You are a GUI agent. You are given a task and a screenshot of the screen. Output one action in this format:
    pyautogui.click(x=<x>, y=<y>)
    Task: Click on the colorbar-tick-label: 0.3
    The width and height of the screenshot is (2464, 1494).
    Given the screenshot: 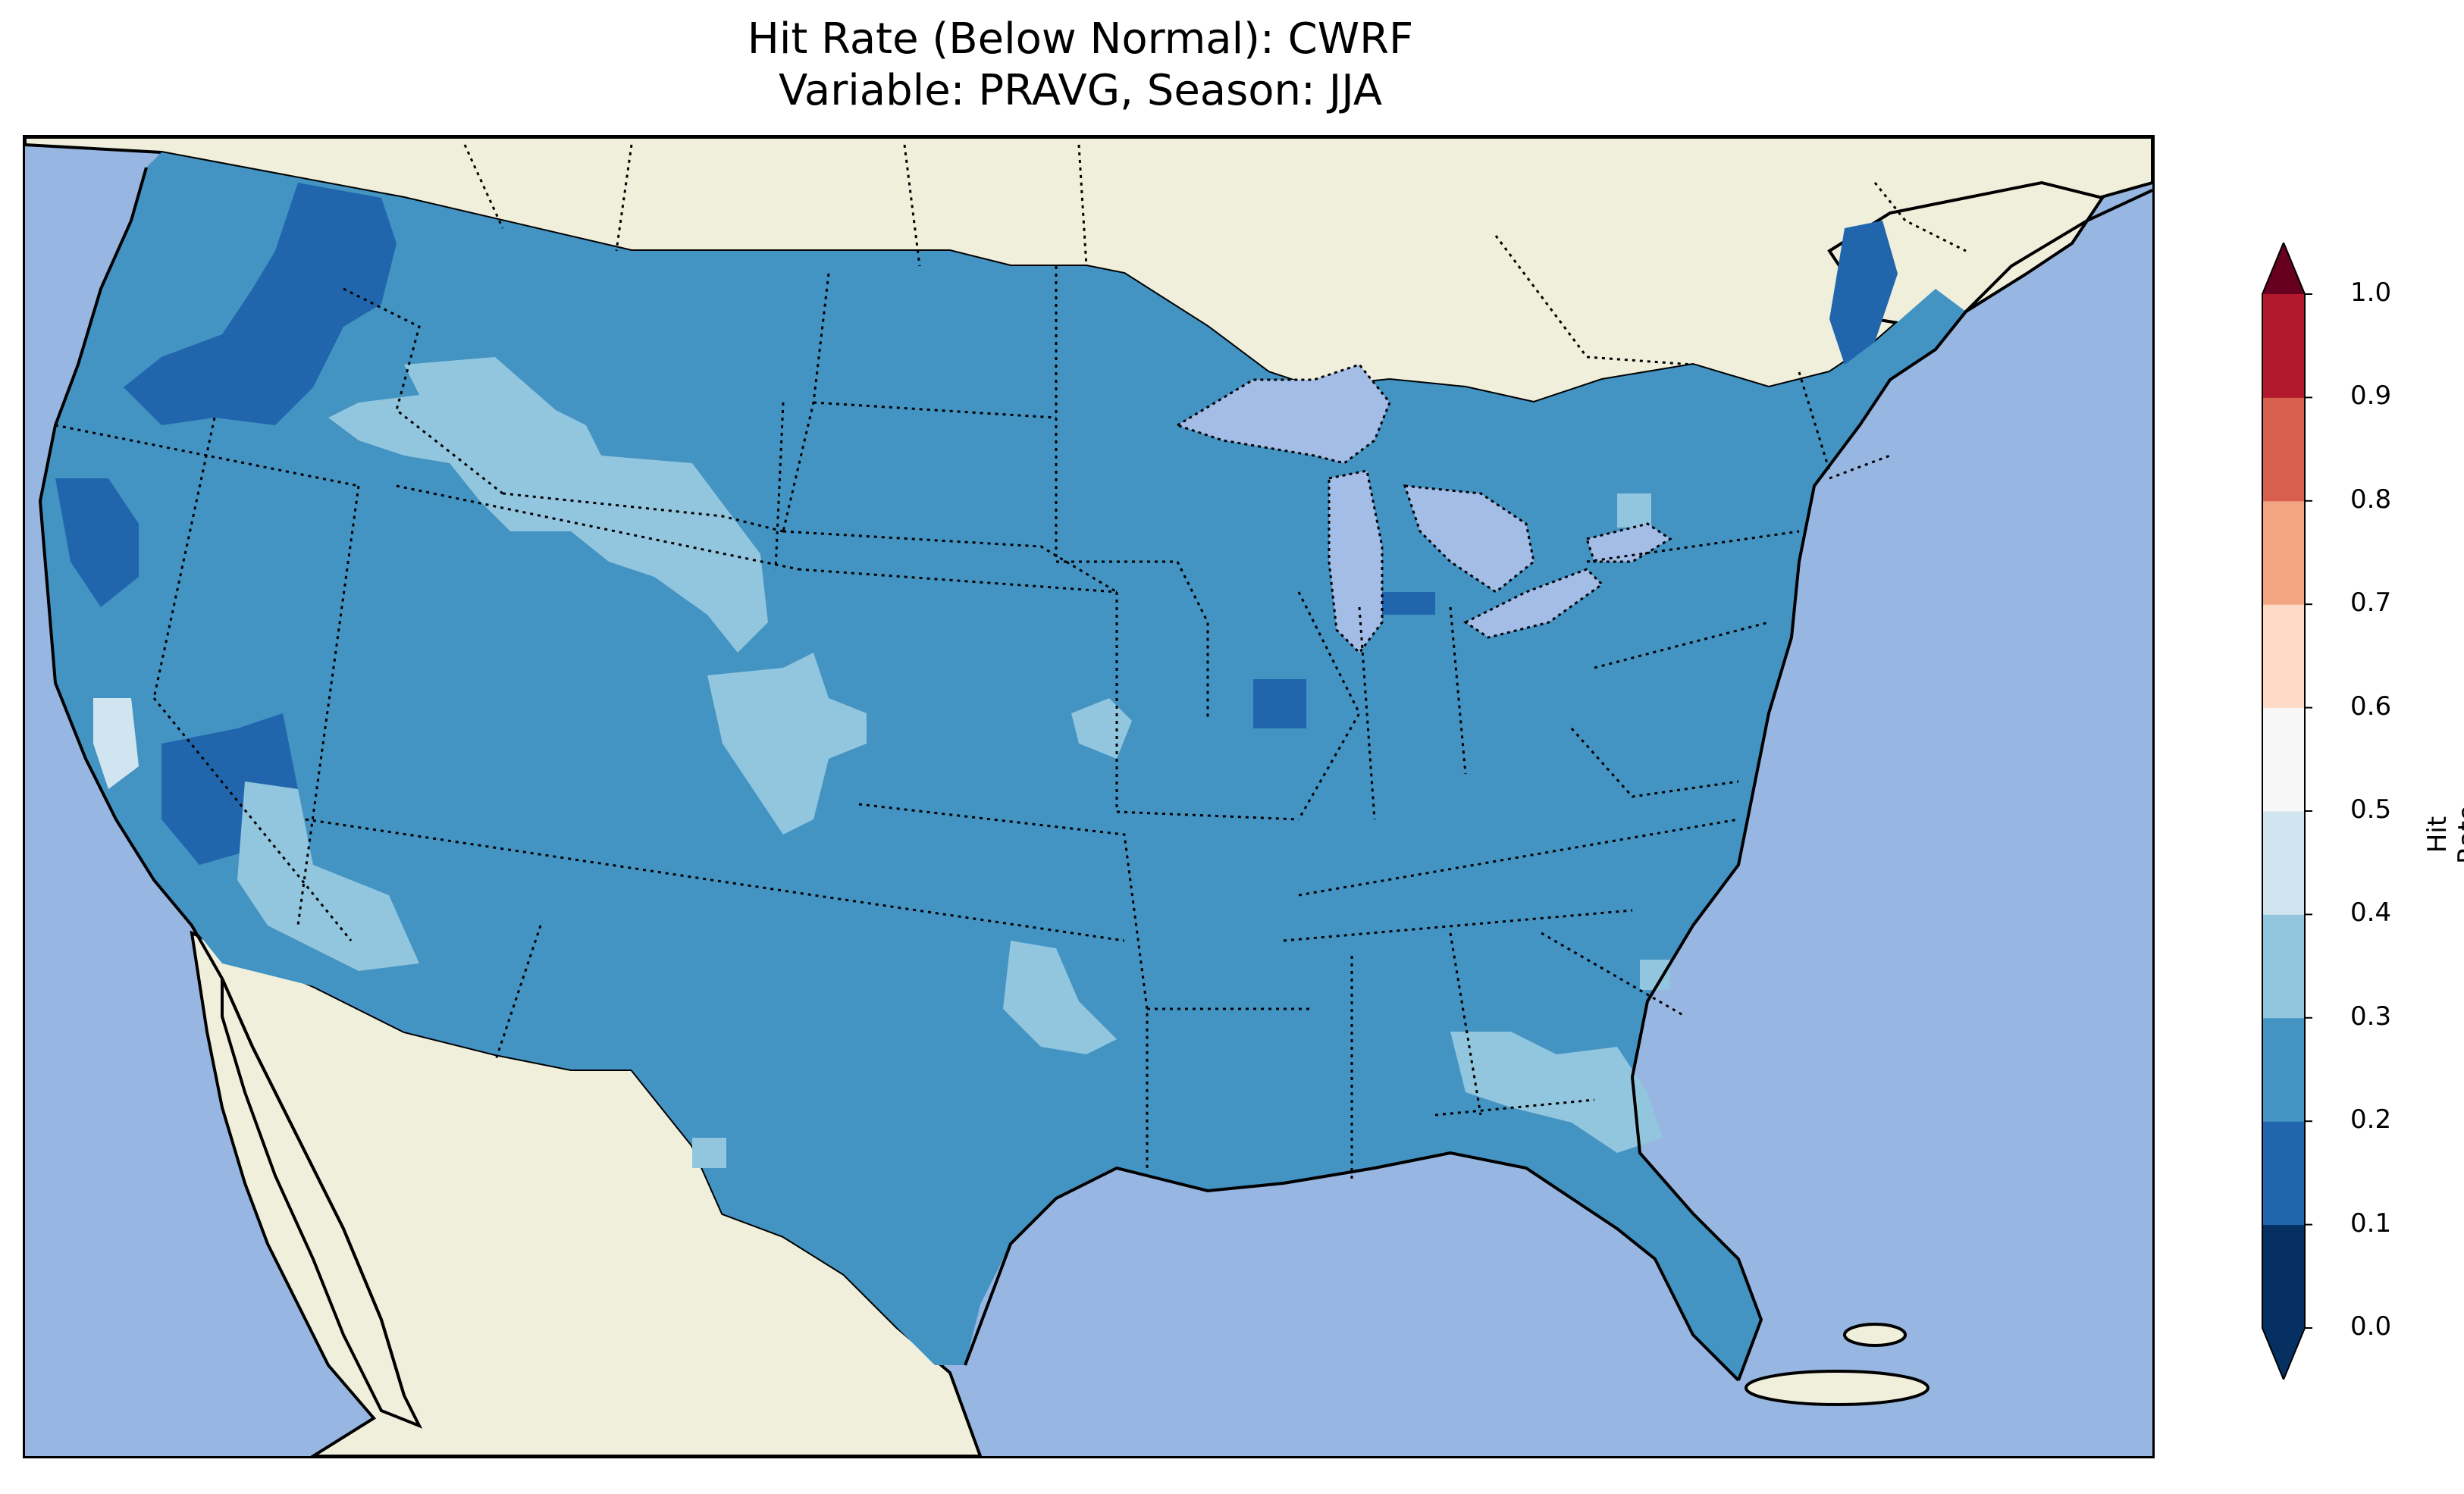 What is the action you would take?
    pyautogui.click(x=2371, y=1016)
    